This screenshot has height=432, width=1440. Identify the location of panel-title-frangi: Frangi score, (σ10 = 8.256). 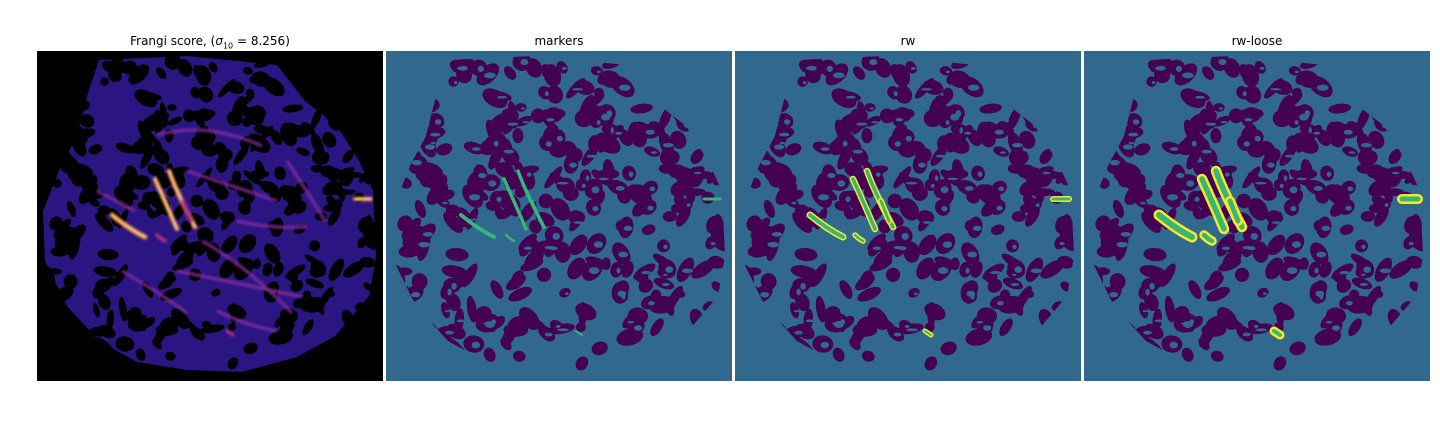
(210, 42).